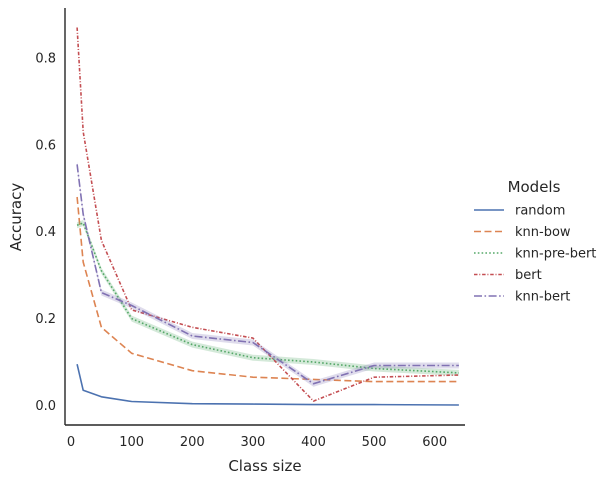 Image resolution: width=612 pixels, height=484 pixels. Describe the element at coordinates (45, 145) in the screenshot. I see `y-tick-label: 0.6` at that location.